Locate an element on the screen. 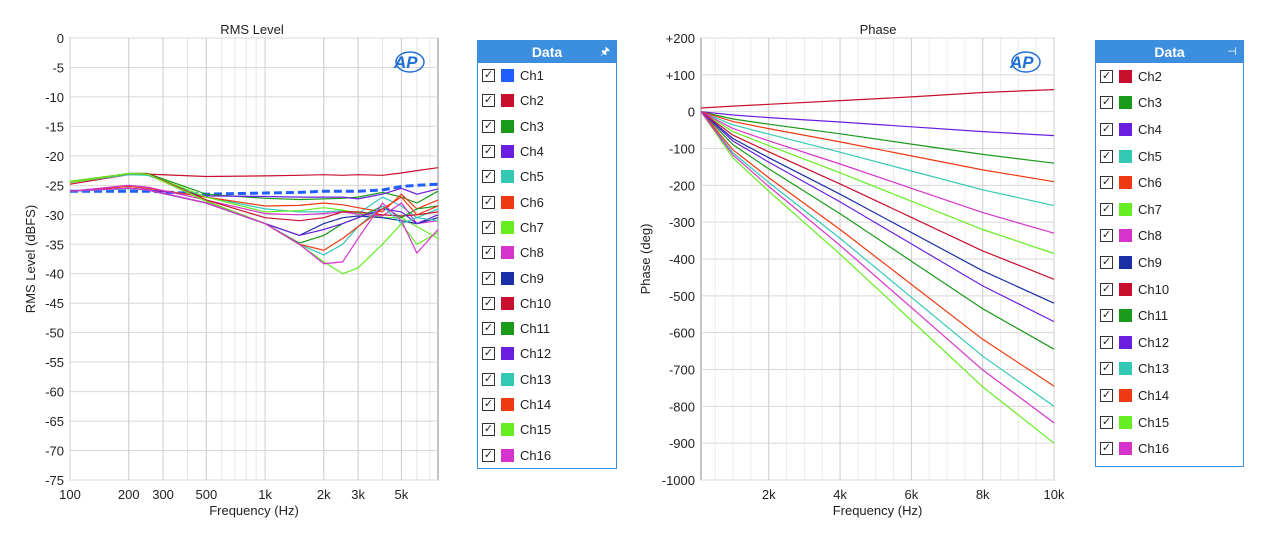 Image resolution: width=1264 pixels, height=536 pixels. y-tick-label: 0 is located at coordinates (60, 38).